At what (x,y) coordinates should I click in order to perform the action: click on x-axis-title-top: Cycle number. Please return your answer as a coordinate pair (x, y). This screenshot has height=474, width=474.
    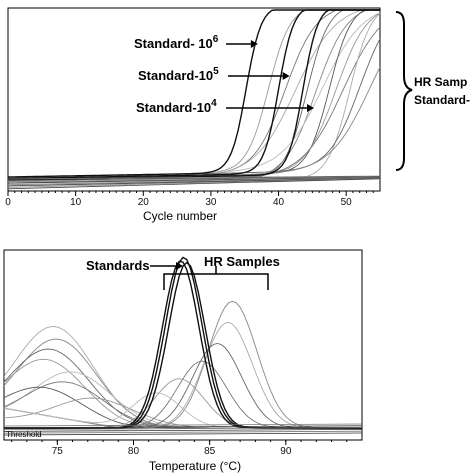
    Looking at the image, I should click on (180, 216).